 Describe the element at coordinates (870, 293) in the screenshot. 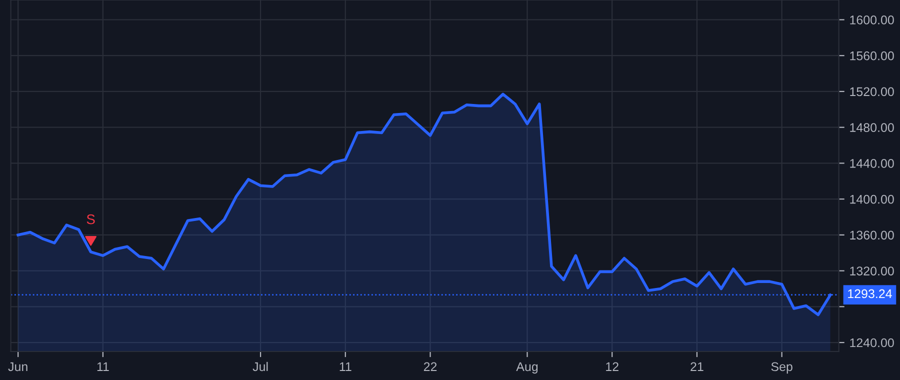

I see `ref-line-label: 1293.24` at that location.